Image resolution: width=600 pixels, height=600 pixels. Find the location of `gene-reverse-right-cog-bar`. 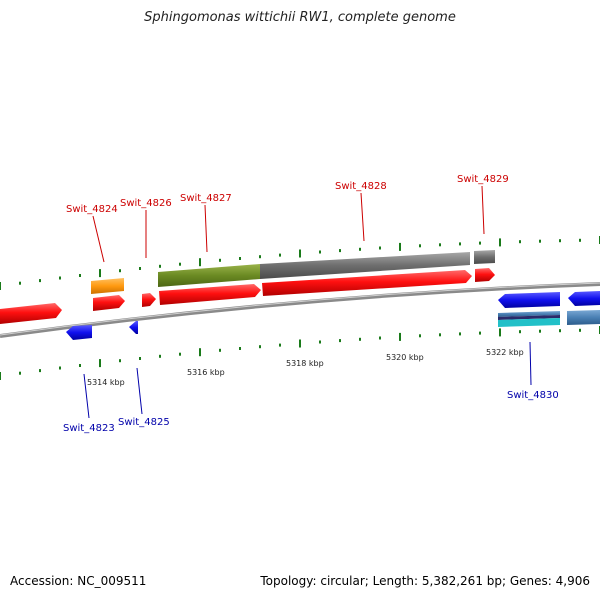

gene-reverse-right-cog-bar is located at coordinates (583, 317).